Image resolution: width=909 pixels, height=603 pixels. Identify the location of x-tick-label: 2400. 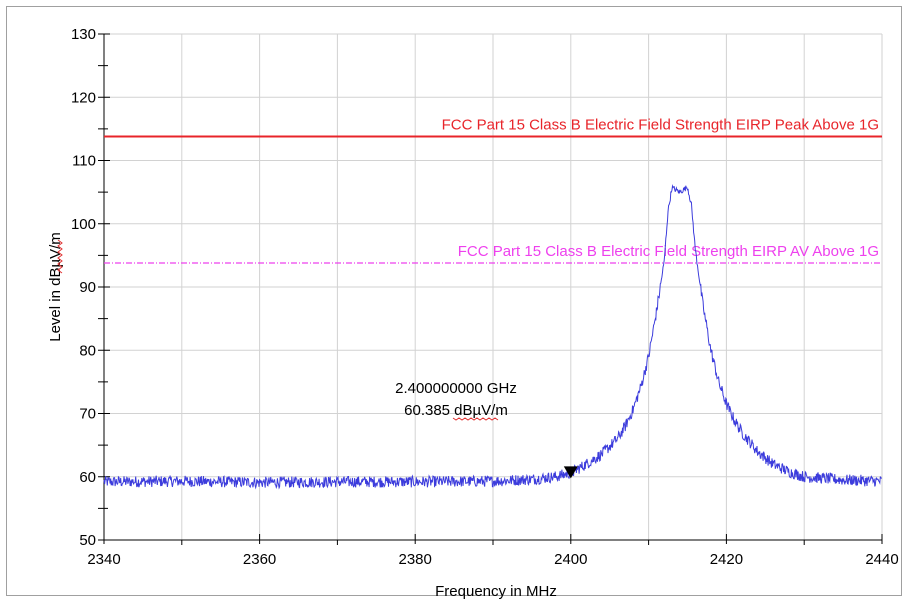
(570, 559).